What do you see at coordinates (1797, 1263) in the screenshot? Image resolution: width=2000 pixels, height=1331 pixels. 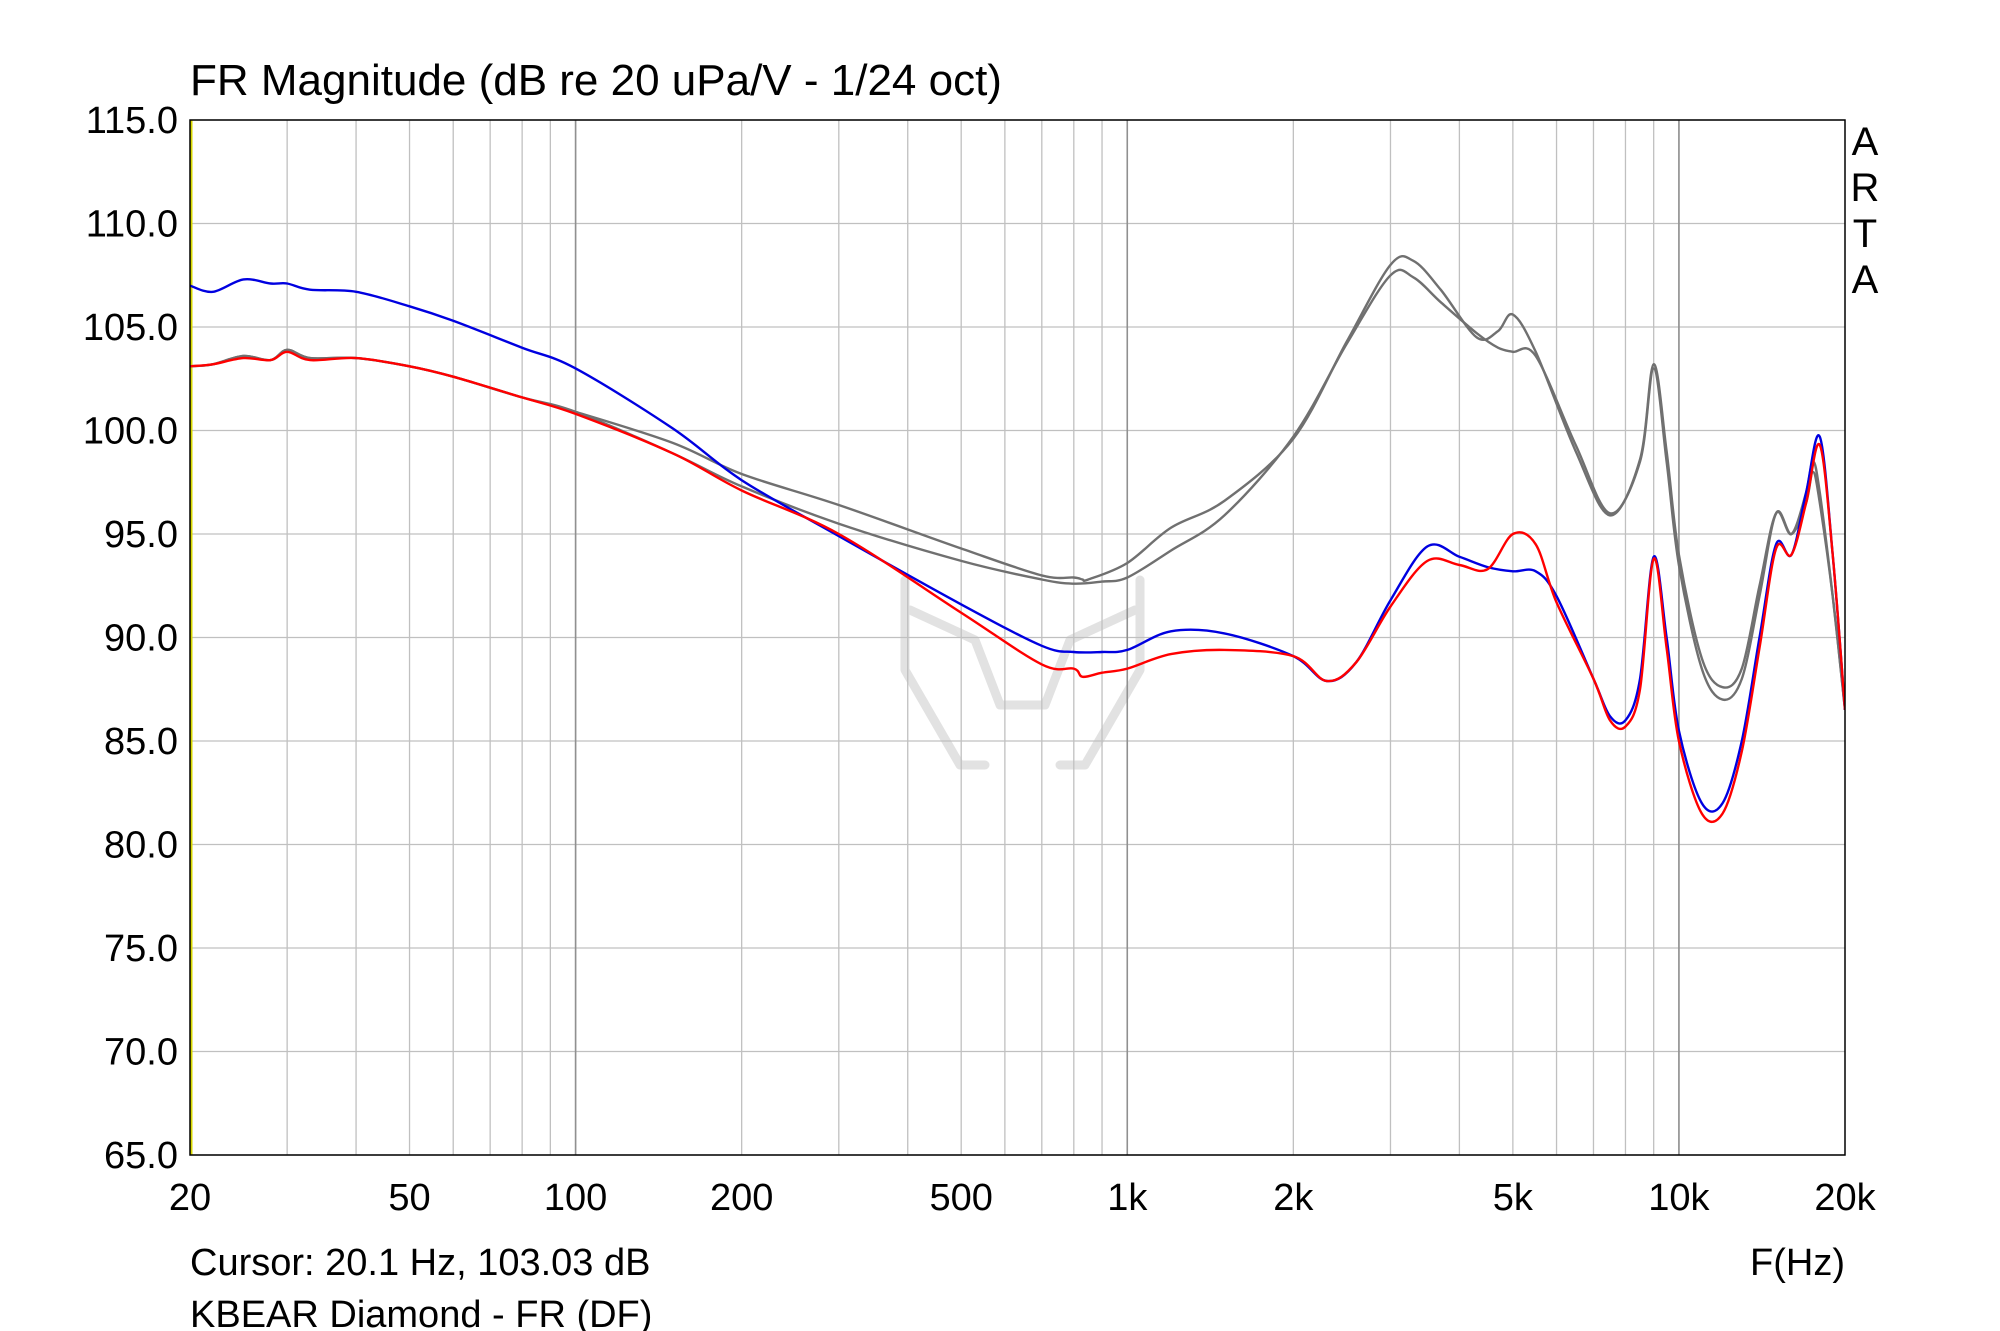 I see `x-axis-label: F(Hz)` at bounding box center [1797, 1263].